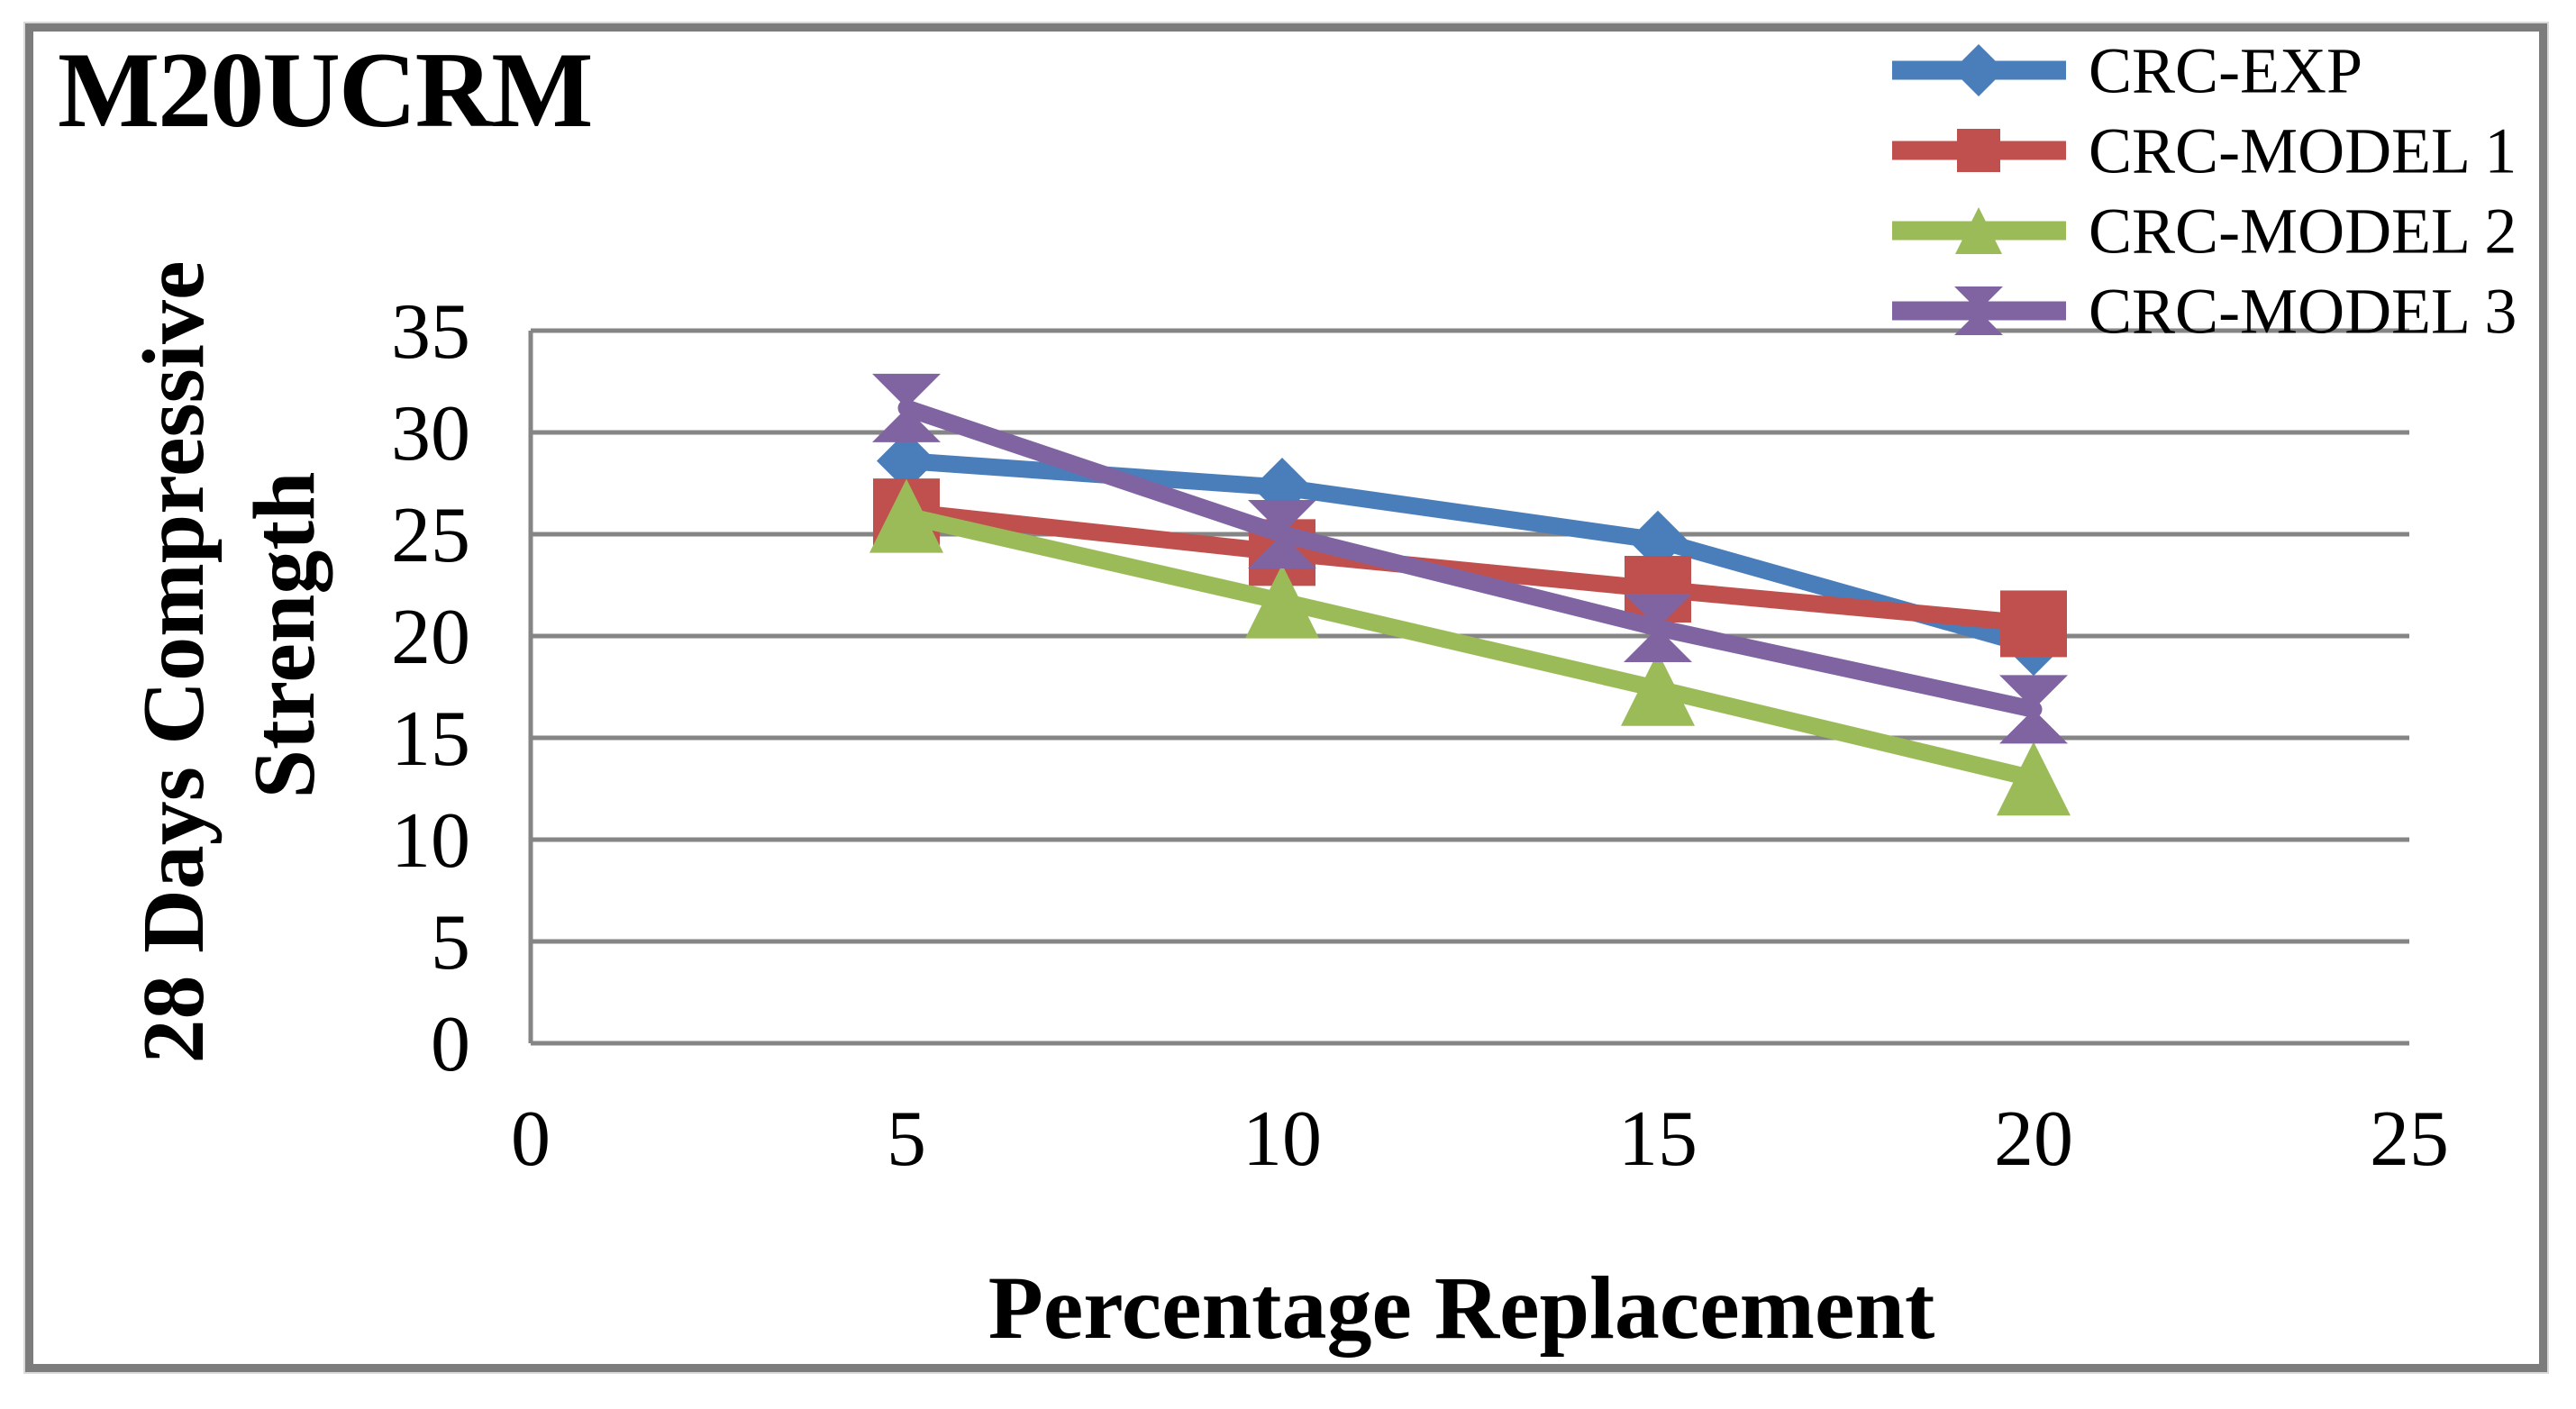 Image resolution: width=2576 pixels, height=1409 pixels. Describe the element at coordinates (2033, 624) in the screenshot. I see `square-marker-icon` at that location.